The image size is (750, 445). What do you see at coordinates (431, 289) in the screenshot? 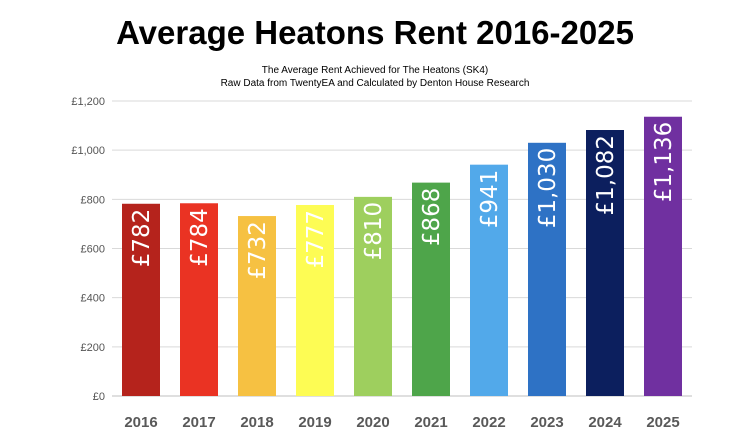
I see `bar-2021` at bounding box center [431, 289].